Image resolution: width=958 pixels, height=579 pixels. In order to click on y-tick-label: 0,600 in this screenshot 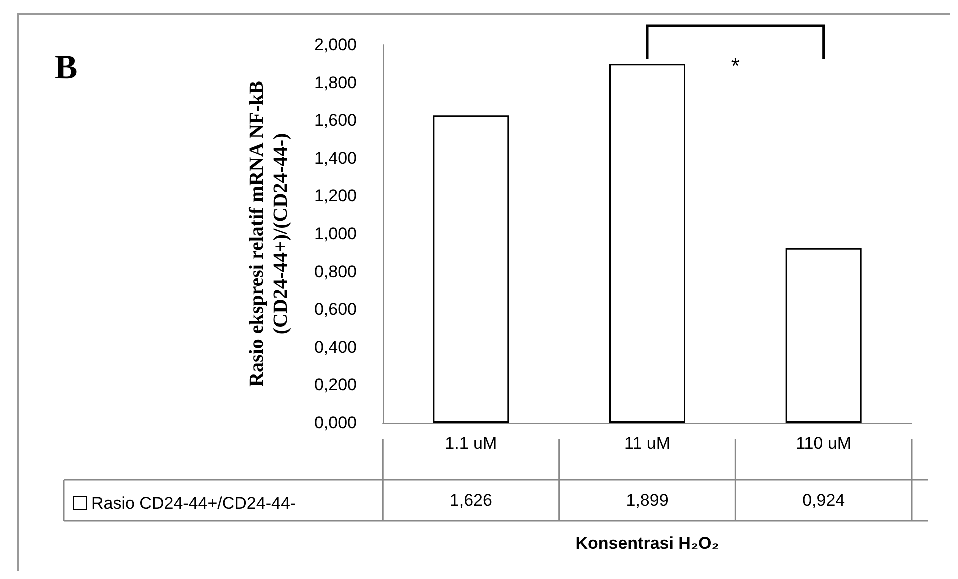, I will do `click(335, 310)`.